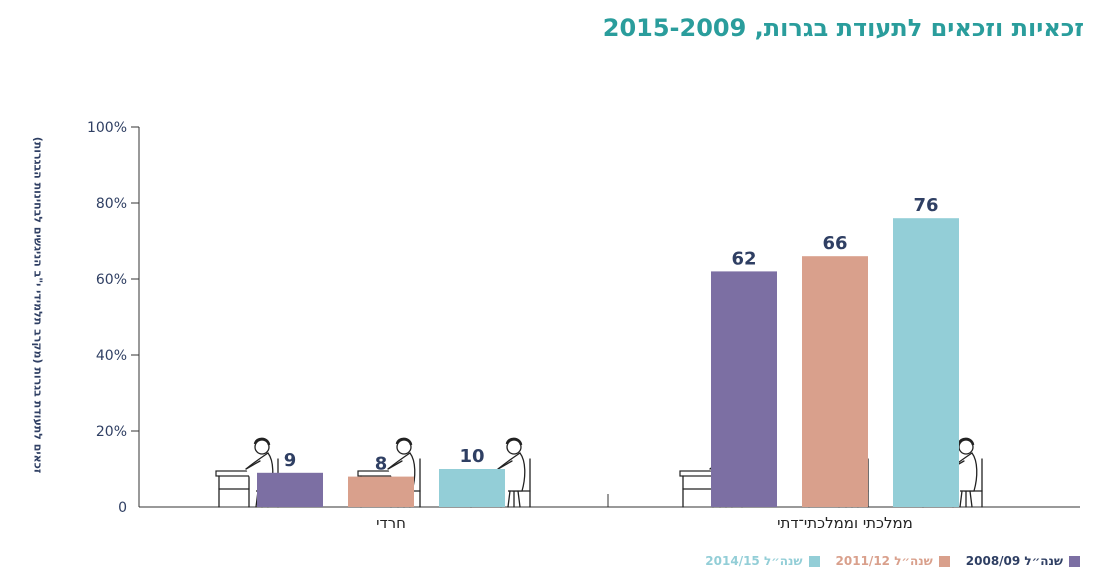 The image size is (1100, 582). I want to click on legend-item-2014-15: שנה״ל 2014/15, so click(762, 561).